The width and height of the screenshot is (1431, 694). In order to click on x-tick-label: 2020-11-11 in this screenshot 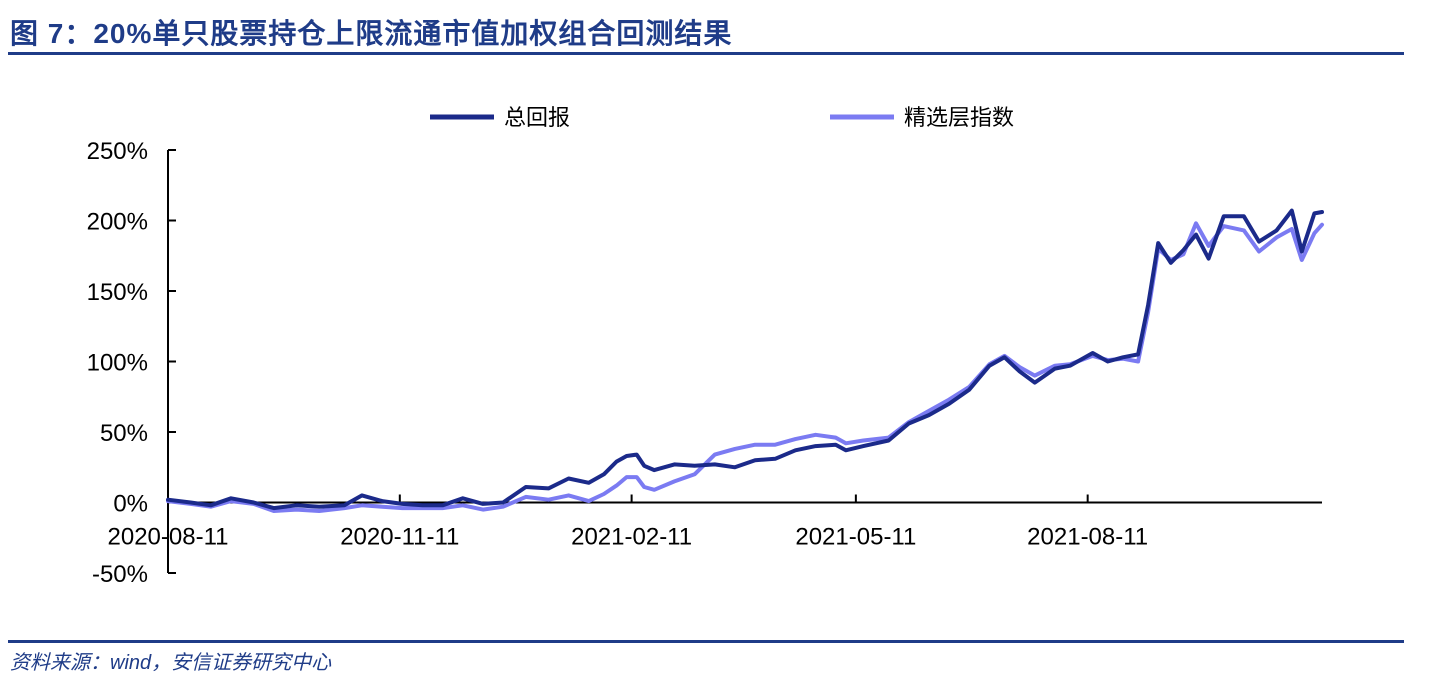, I will do `click(399, 537)`.